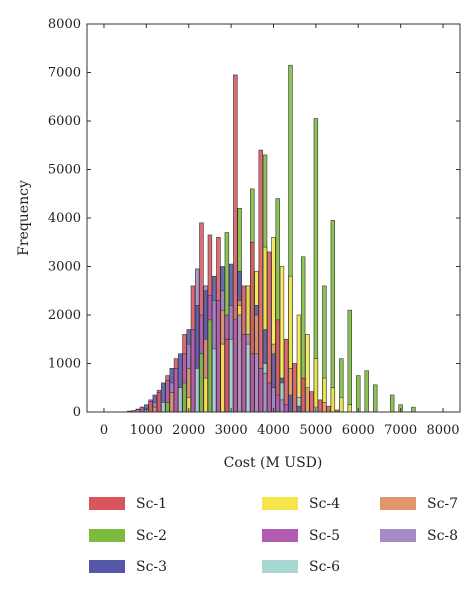 This screenshot has width=474, height=590. I want to click on legend-label: Sc-8, so click(442, 536).